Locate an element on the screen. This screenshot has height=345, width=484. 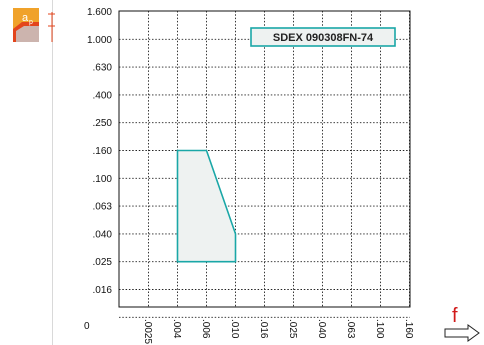
y-tick-label: .063 is located at coordinates (103, 207).